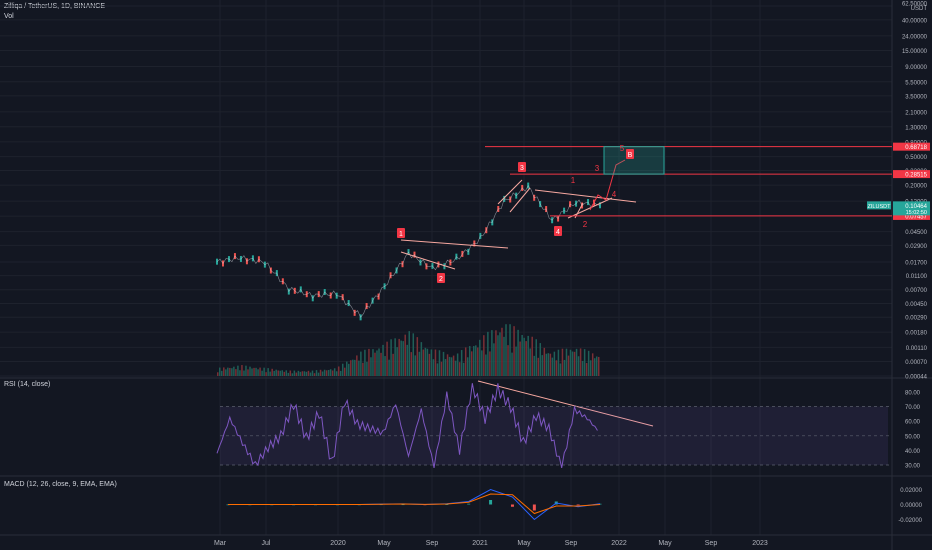 This screenshot has width=932, height=550. What do you see at coordinates (915, 52) in the screenshot?
I see `price-tick: 15.00000` at bounding box center [915, 52].